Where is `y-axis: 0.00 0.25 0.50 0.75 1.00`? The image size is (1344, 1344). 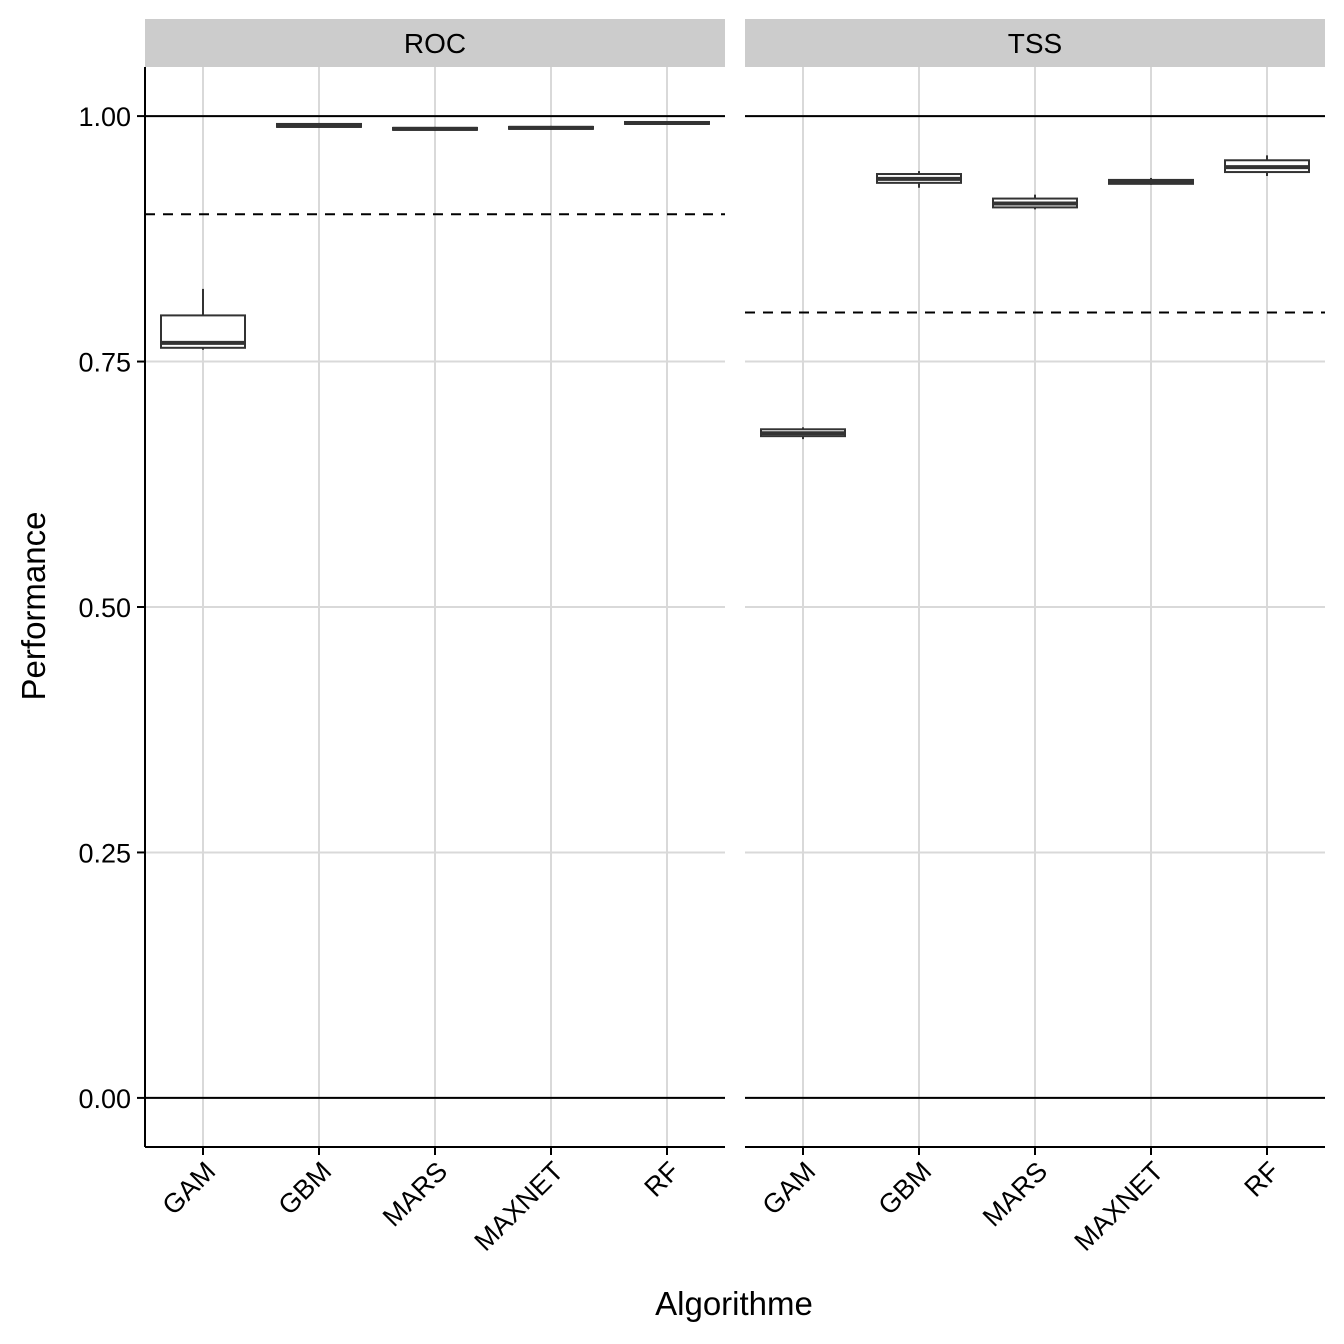
y-axis: 0.00 0.25 0.50 0.75 1.00 is located at coordinates (112, 607).